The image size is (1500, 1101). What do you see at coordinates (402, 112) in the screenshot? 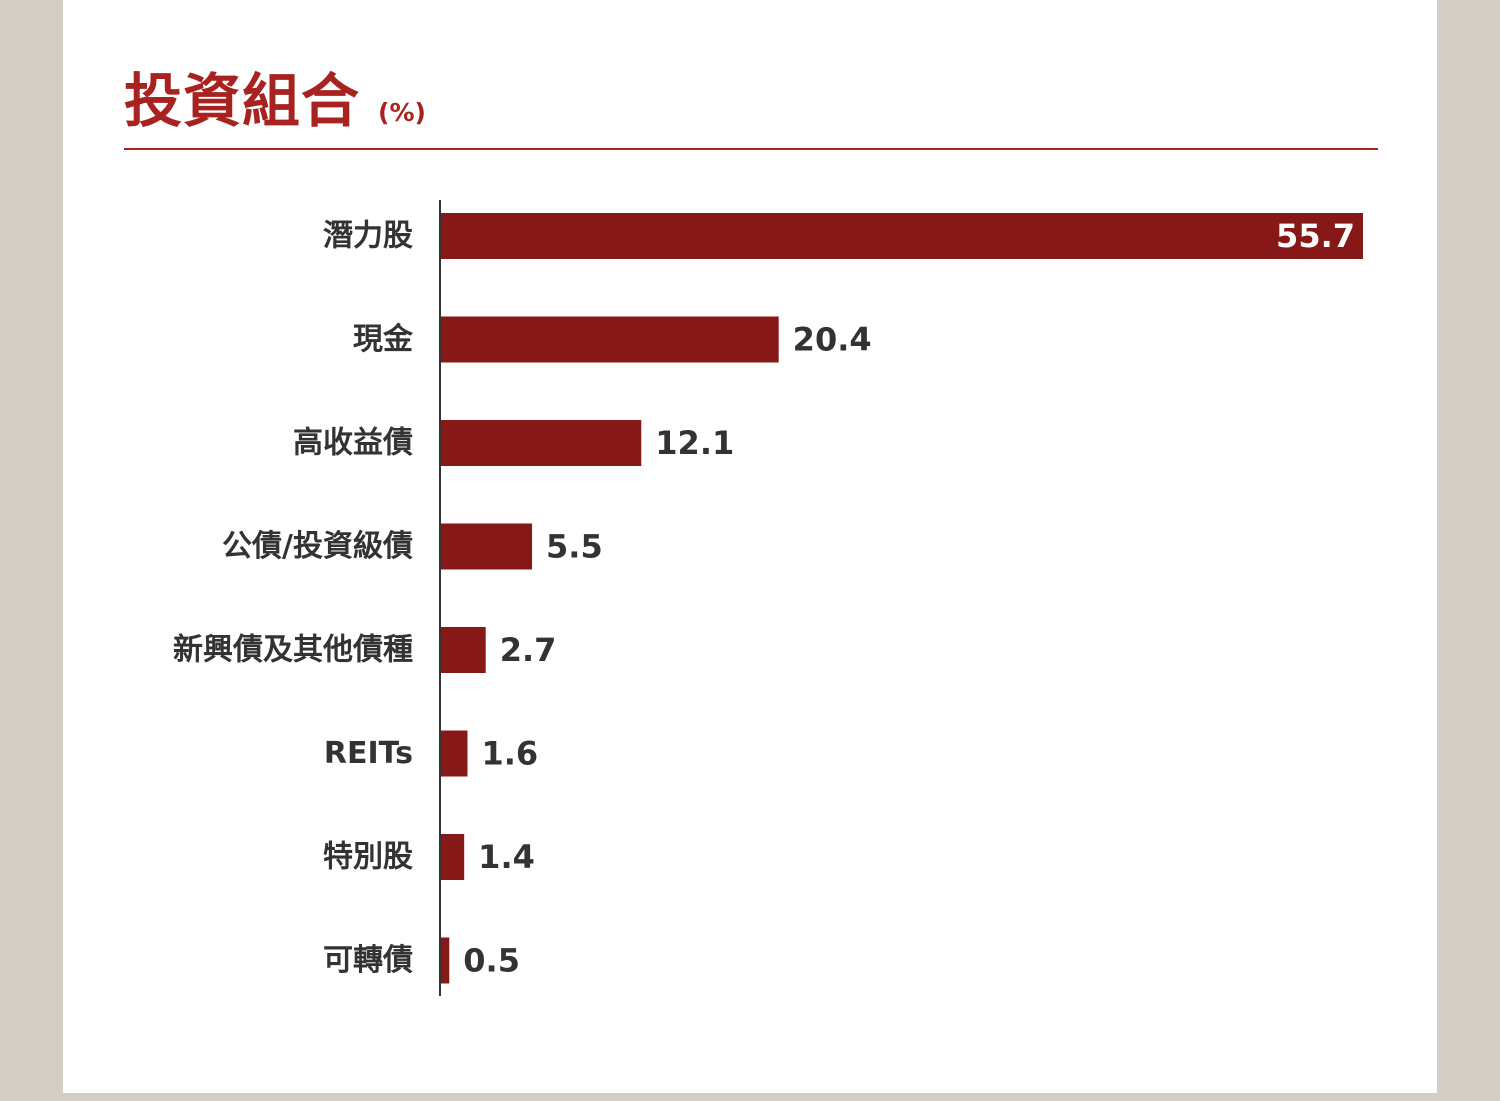
I see `chart-unit: (%)` at bounding box center [402, 112].